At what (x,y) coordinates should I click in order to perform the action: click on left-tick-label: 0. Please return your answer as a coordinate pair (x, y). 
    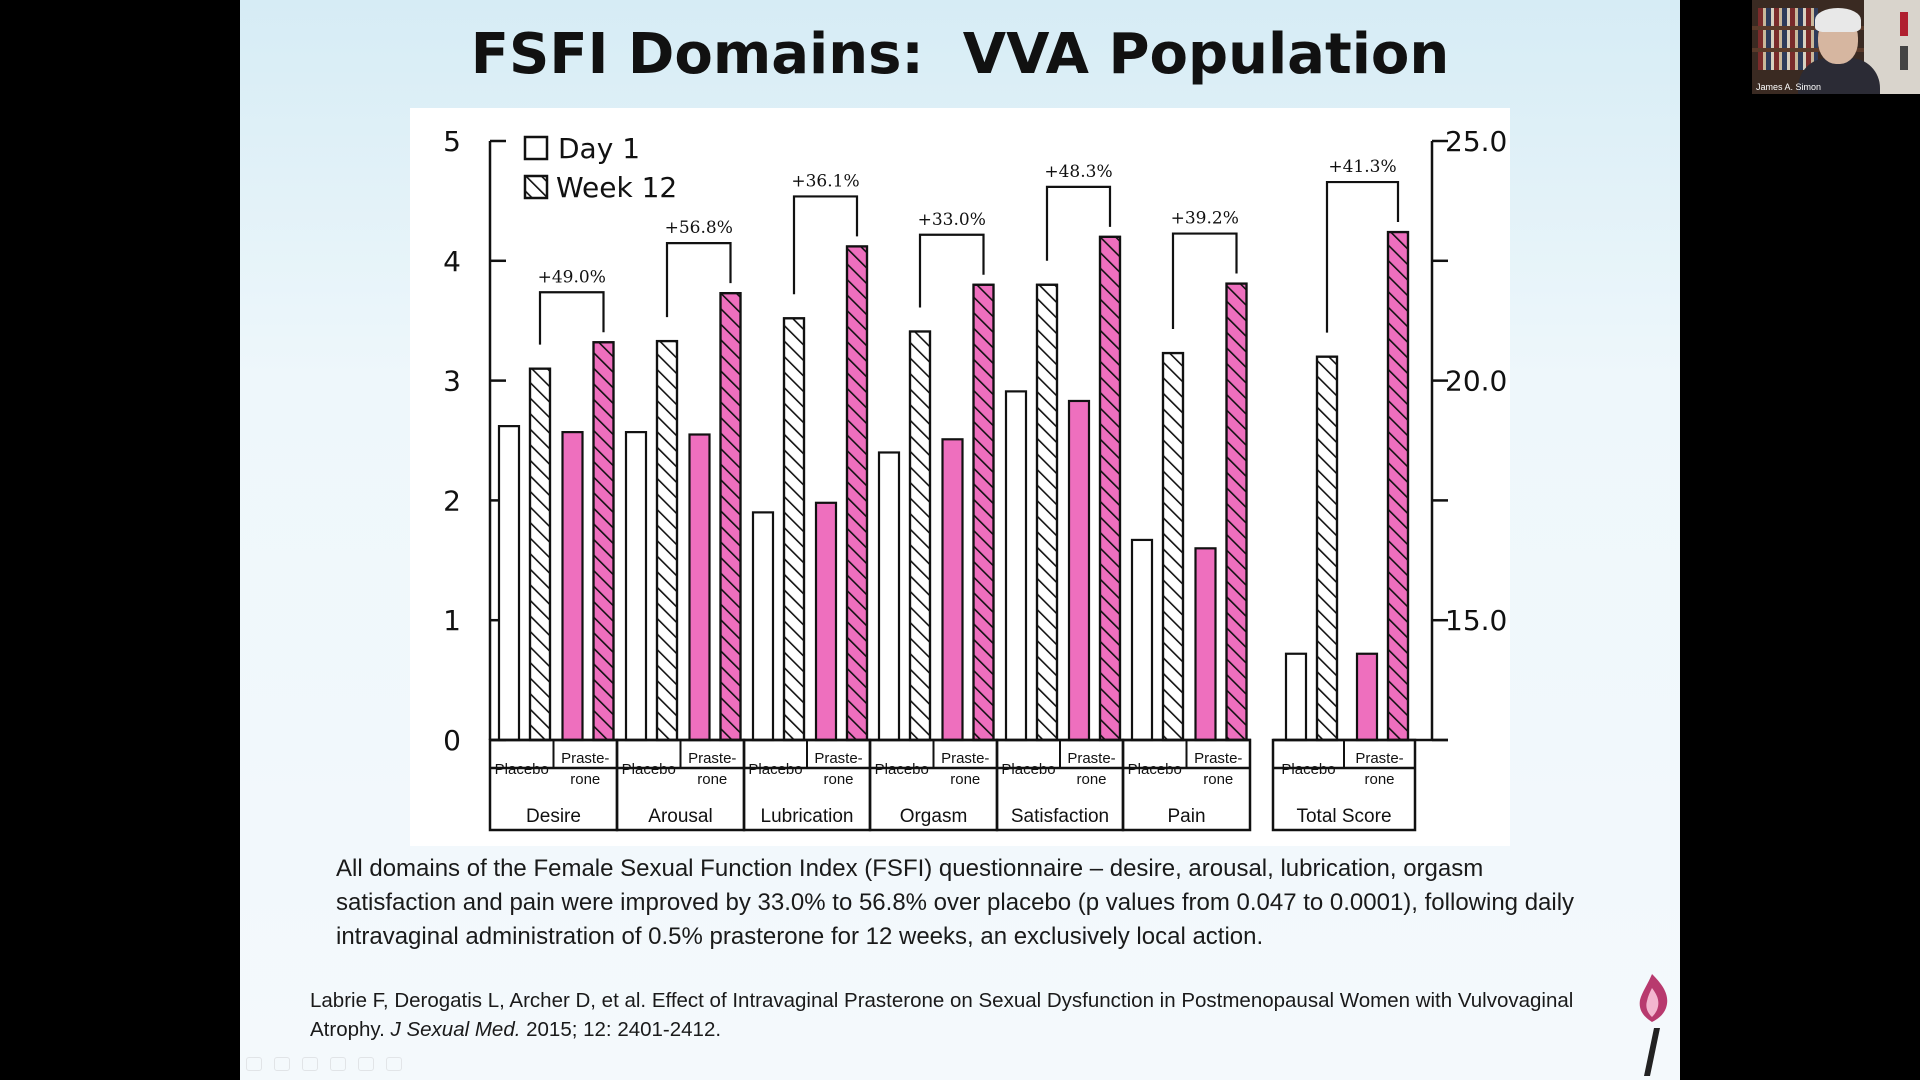
    Looking at the image, I should click on (452, 740).